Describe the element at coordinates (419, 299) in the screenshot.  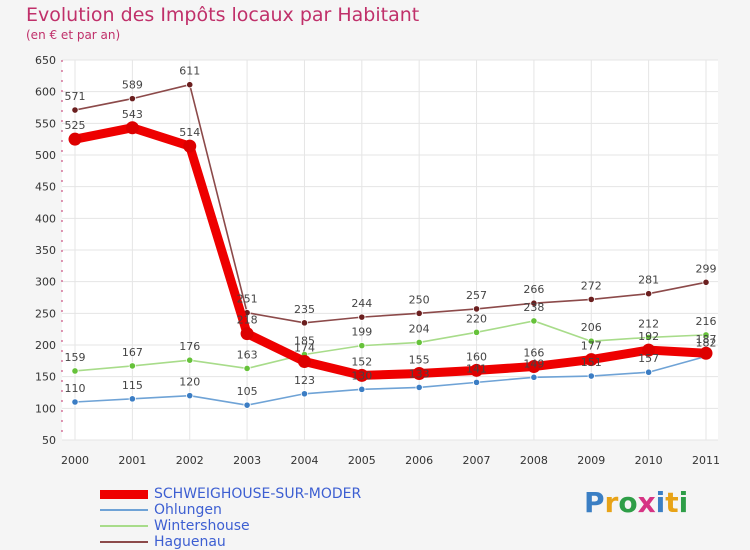
I see `data-label: 250` at that location.